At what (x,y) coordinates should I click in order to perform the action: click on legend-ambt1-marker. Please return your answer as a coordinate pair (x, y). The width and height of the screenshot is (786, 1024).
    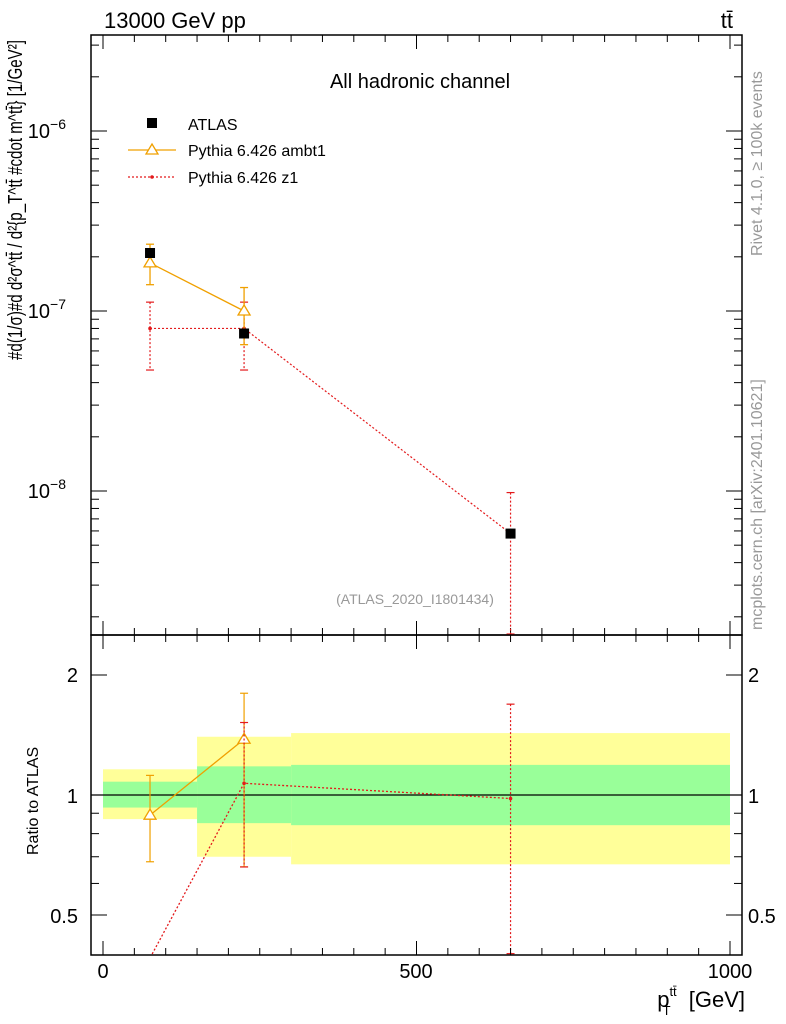
    Looking at the image, I should click on (152, 148).